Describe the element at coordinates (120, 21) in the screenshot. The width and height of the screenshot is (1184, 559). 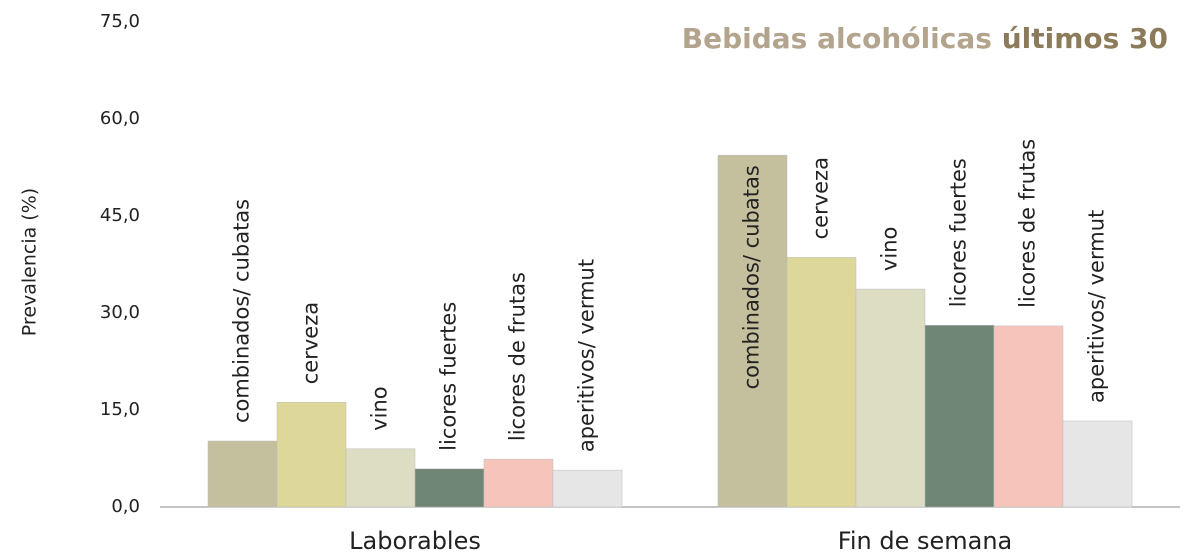
I see `y-tick-label: 75,0` at that location.